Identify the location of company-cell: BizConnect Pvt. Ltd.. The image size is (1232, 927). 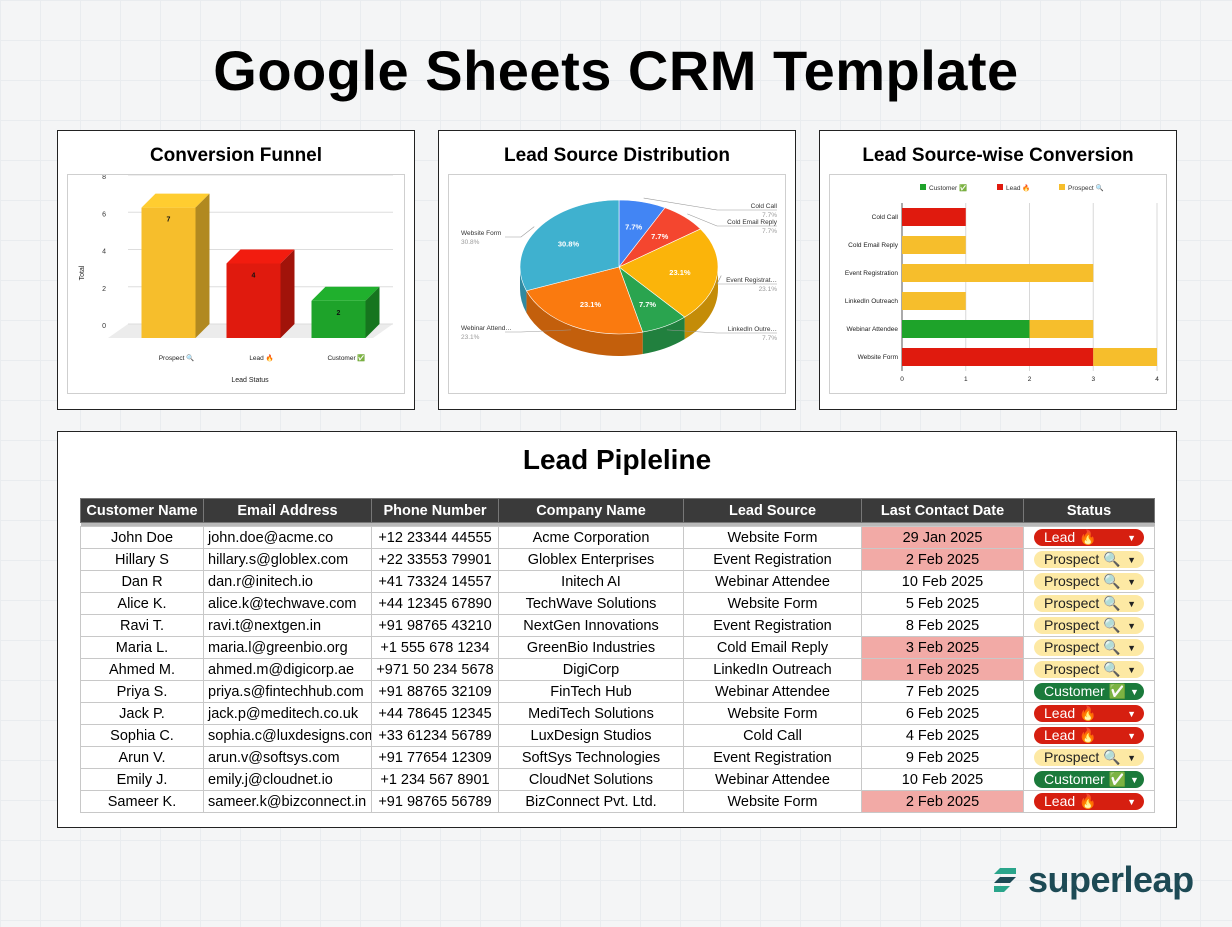
(591, 801).